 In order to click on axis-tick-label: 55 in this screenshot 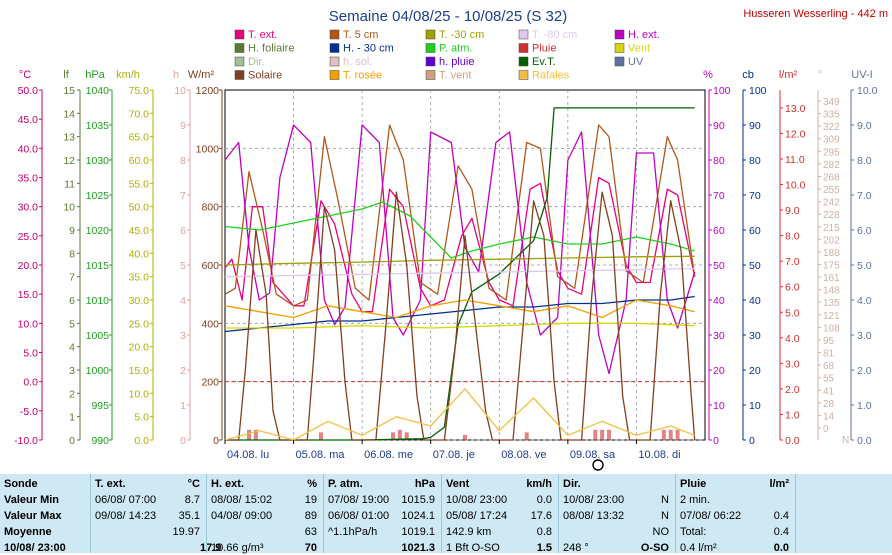, I will do `click(829, 379)`.